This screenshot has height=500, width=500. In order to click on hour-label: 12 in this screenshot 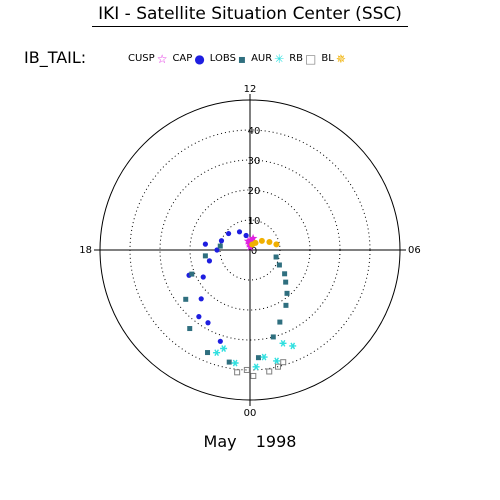, I will do `click(250, 89)`.